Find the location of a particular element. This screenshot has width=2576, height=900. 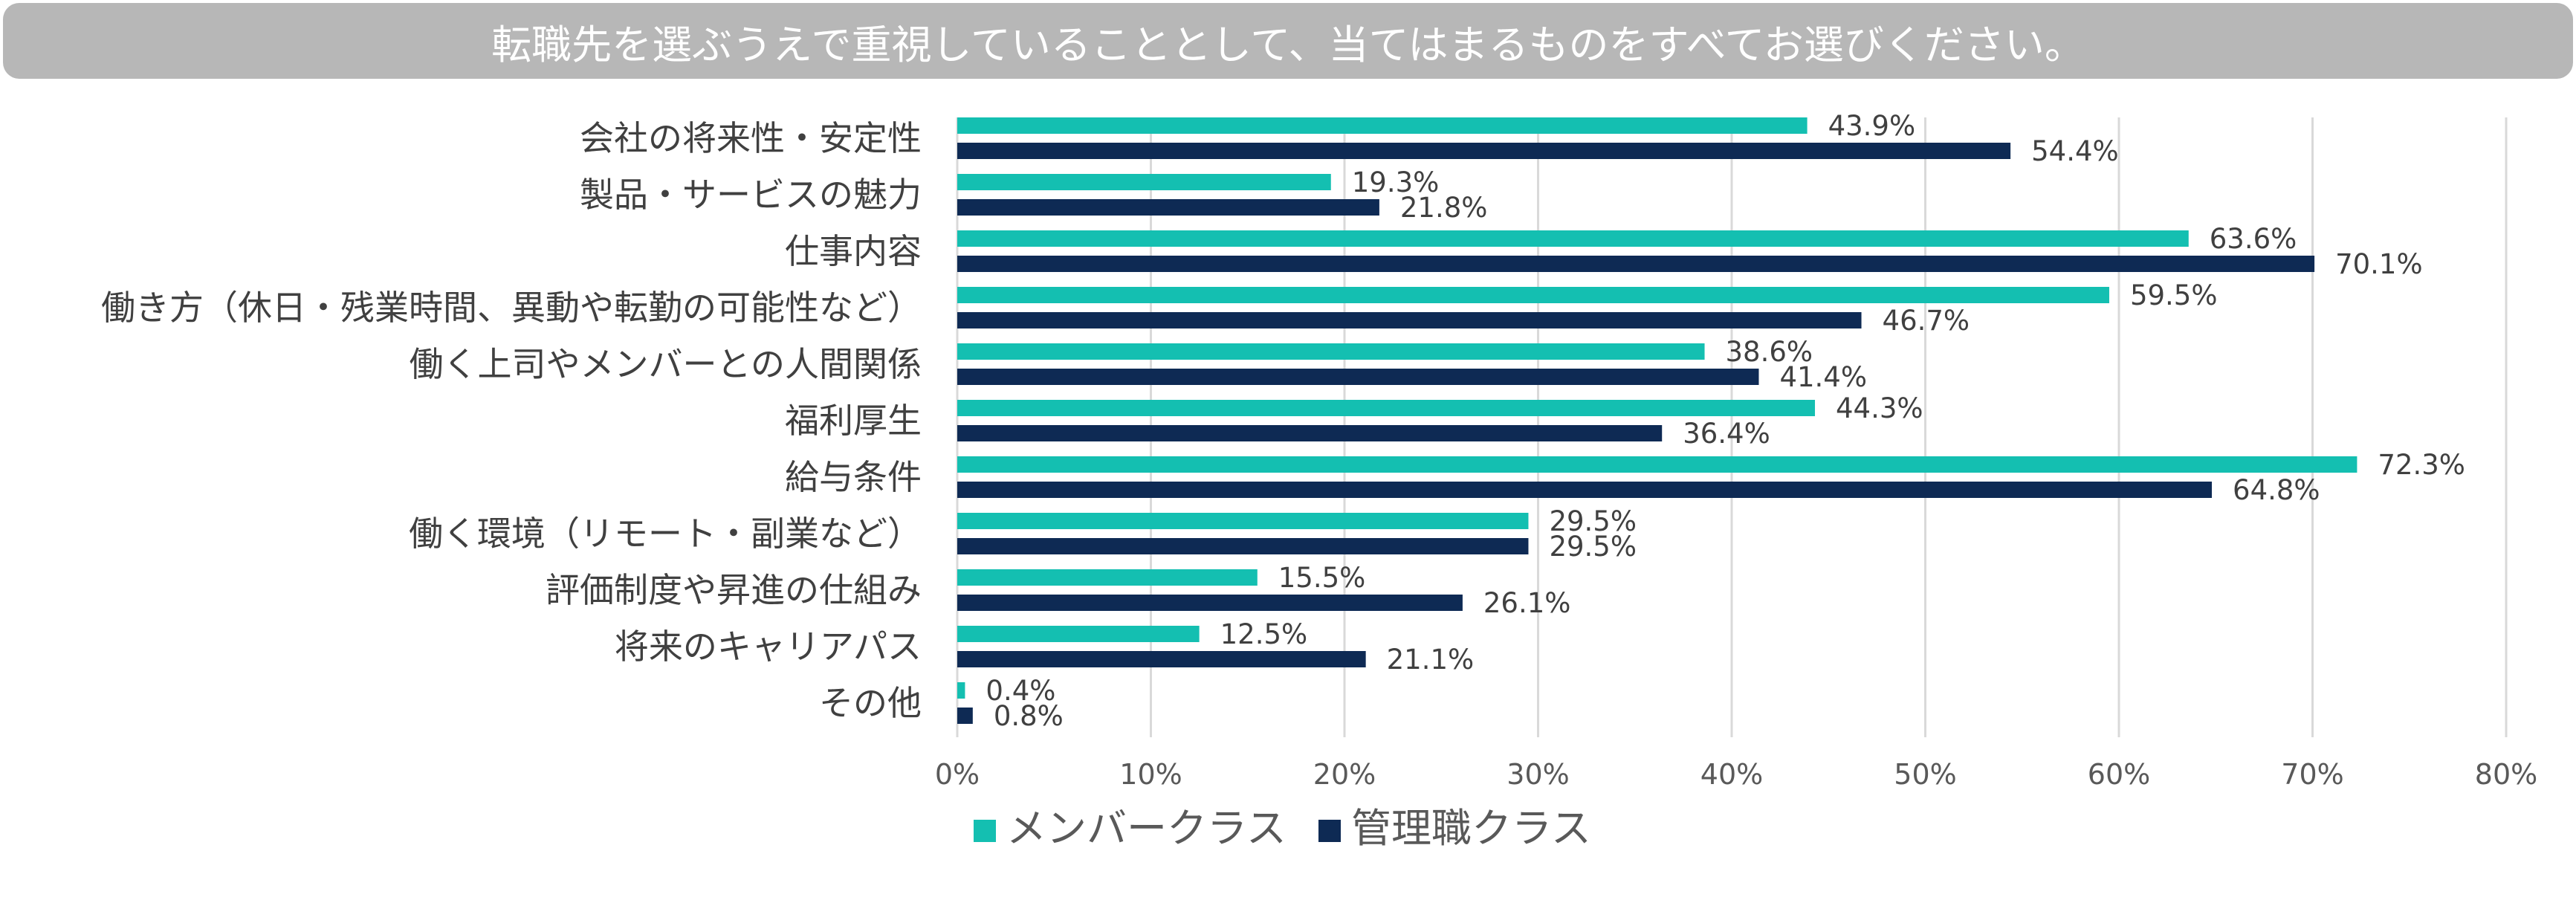

data-label: 0.4% is located at coordinates (1021, 691).